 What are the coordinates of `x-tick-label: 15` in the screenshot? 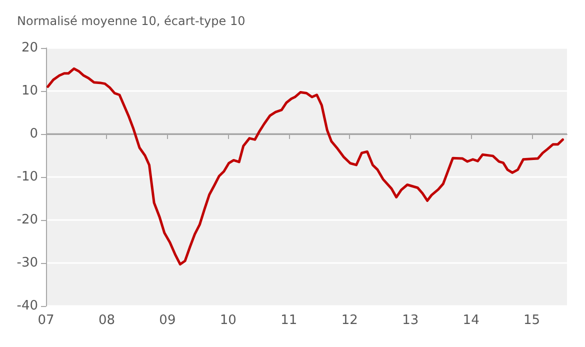 It's located at (532, 320).